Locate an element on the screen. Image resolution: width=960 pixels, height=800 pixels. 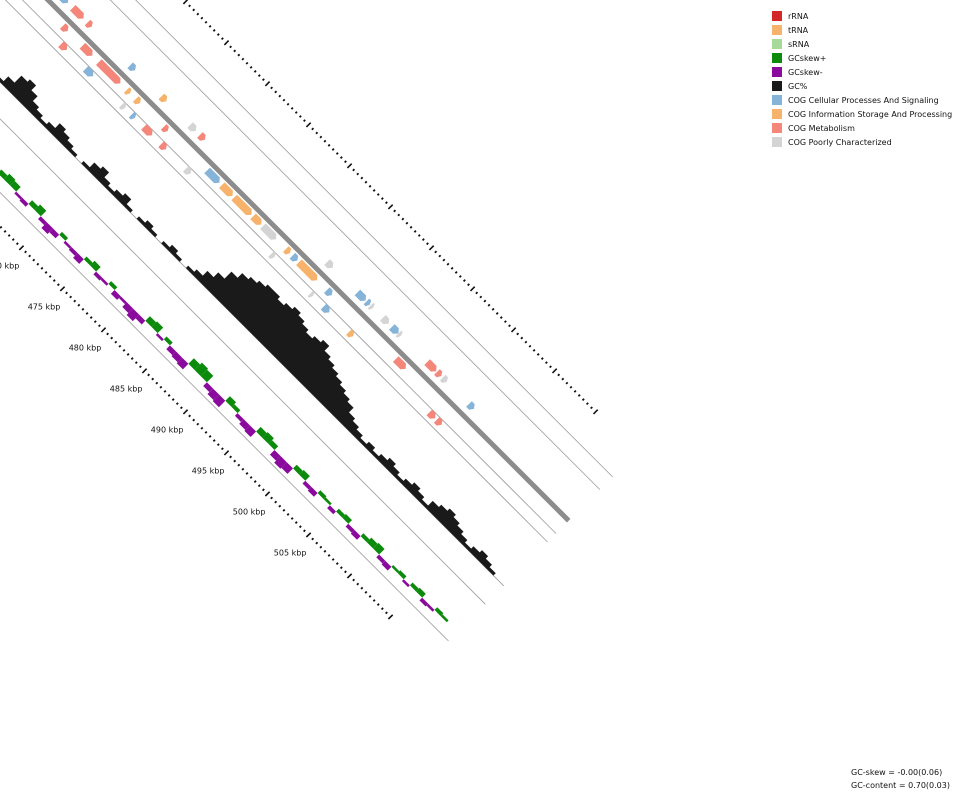
kbp-label: 505 kbp is located at coordinates (290, 553).